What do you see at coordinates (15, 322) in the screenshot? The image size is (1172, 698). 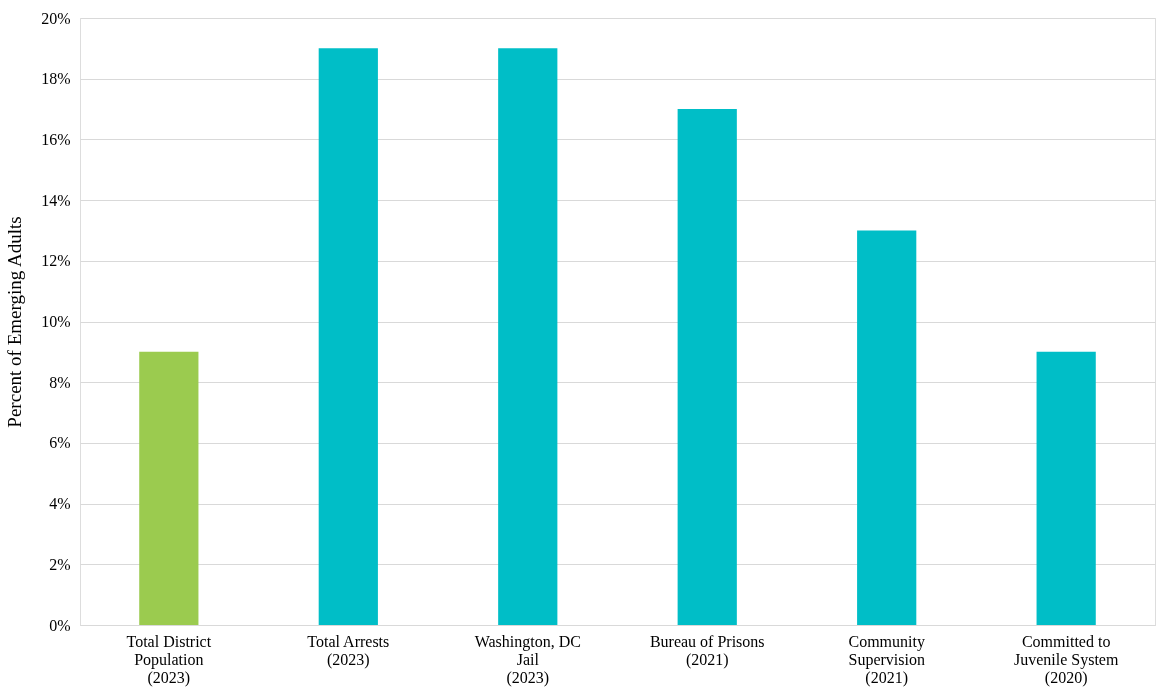 I see `y-axis-title: Percent of Emerging Adults` at bounding box center [15, 322].